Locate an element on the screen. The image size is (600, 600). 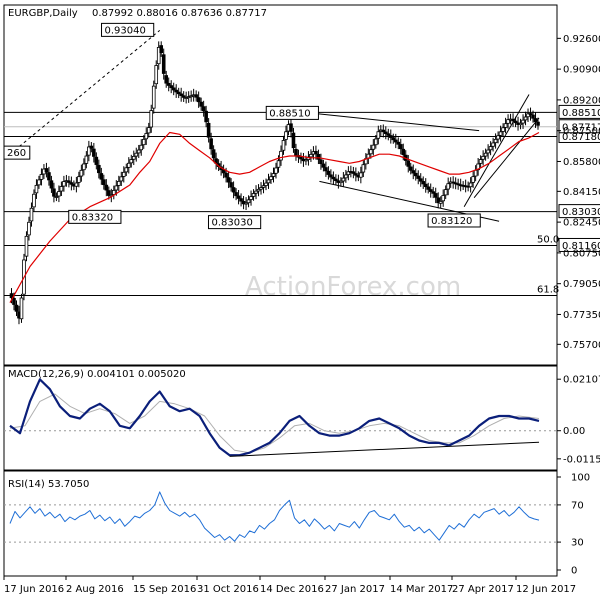
current-price-label: 0.87717 is located at coordinates (581, 127).